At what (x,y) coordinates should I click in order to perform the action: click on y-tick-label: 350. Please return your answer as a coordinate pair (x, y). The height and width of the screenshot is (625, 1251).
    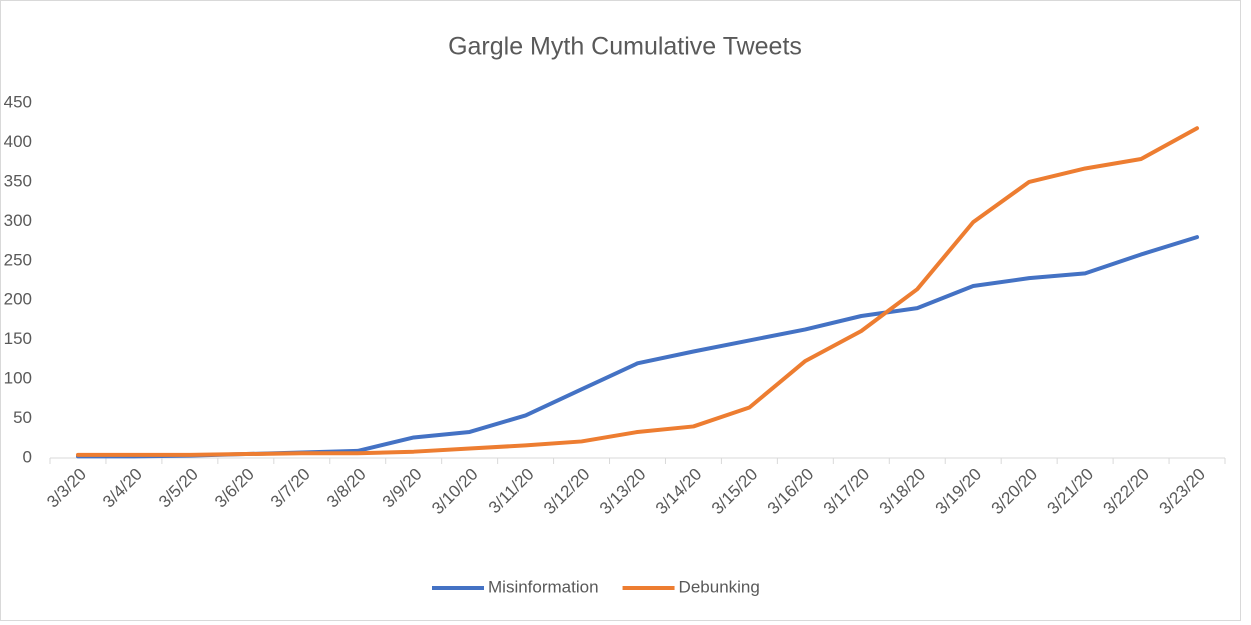
    Looking at the image, I should click on (18, 180).